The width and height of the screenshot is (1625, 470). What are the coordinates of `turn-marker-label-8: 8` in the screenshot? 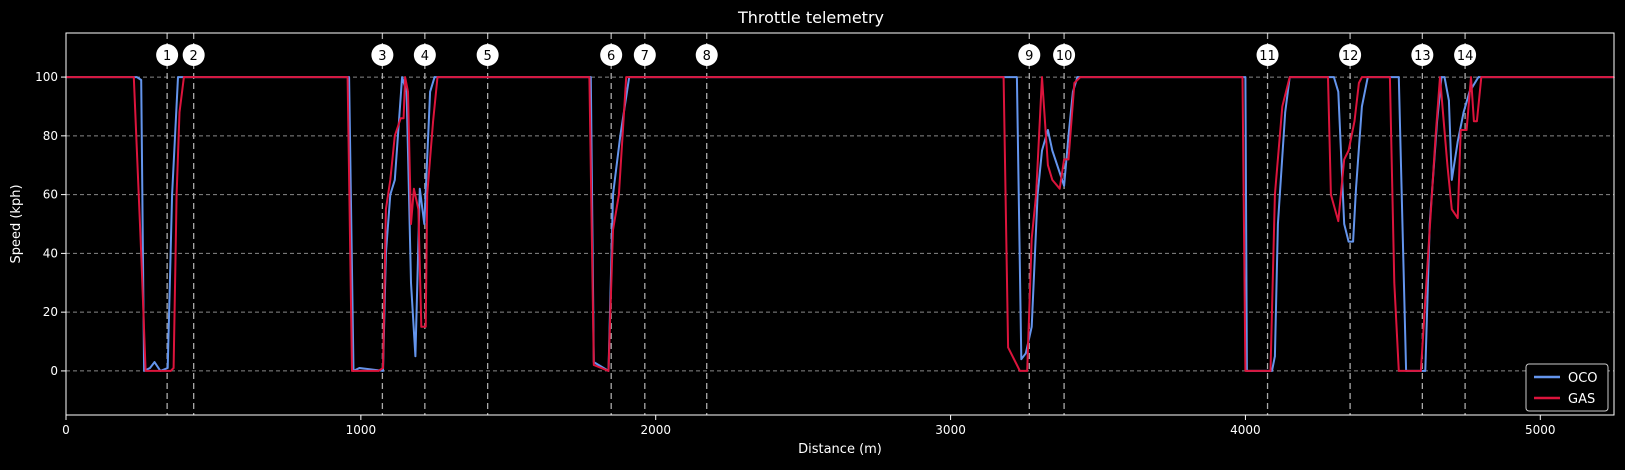 It's located at (707, 56).